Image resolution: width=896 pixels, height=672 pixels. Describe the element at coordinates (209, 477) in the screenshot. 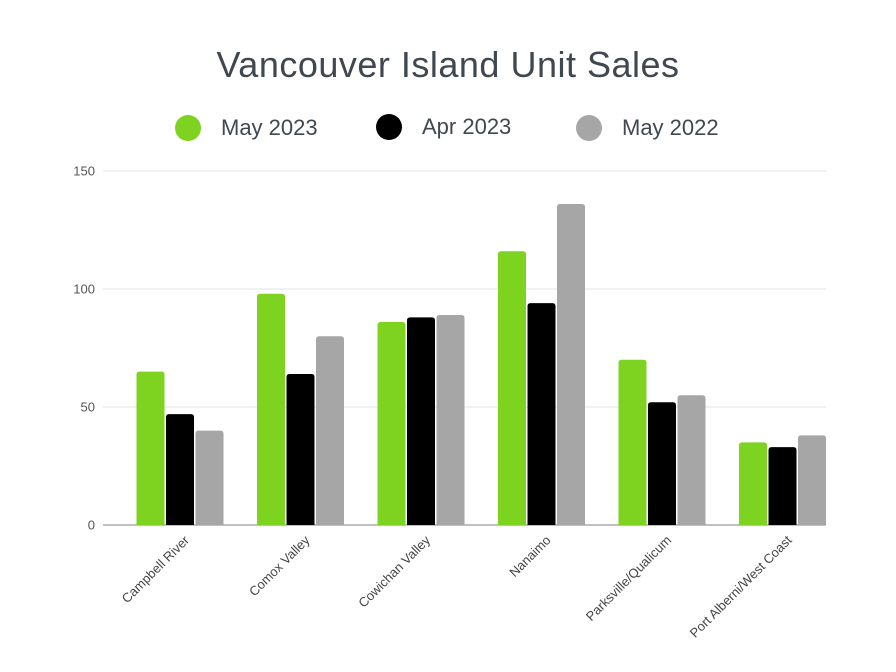

I see `bar-may-2022-campbell-river` at that location.